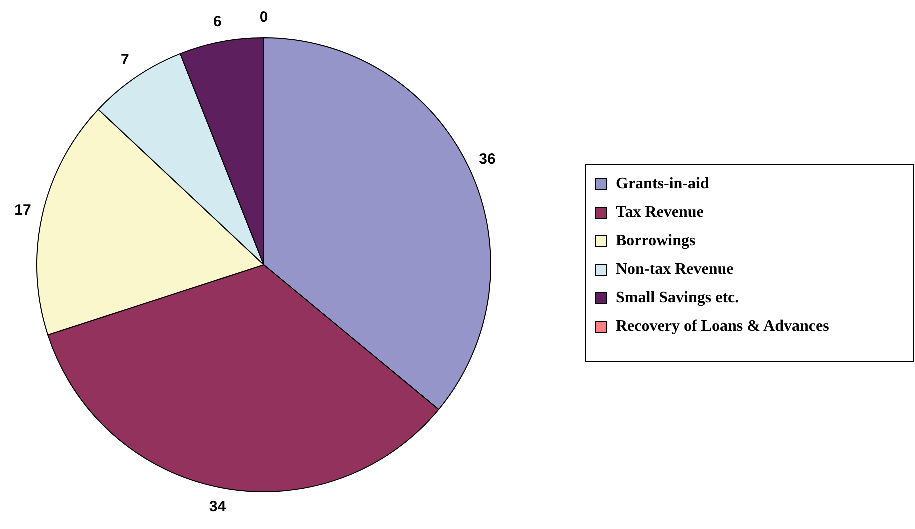 The width and height of the screenshot is (915, 529). I want to click on data-label: 36, so click(487, 159).